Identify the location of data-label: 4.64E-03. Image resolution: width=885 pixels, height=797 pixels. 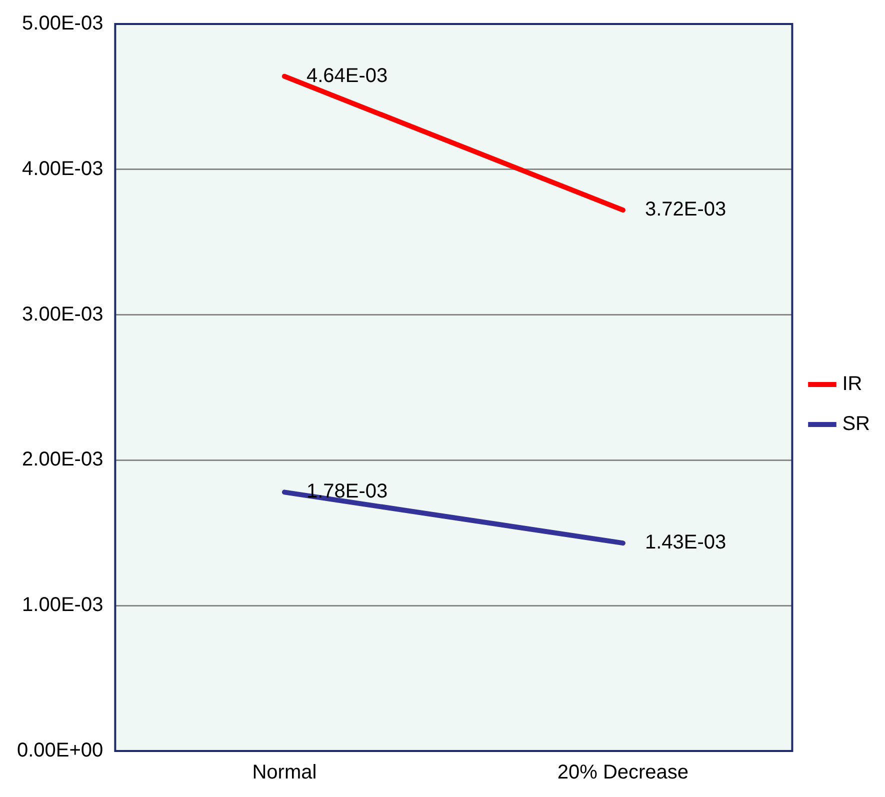
(347, 75).